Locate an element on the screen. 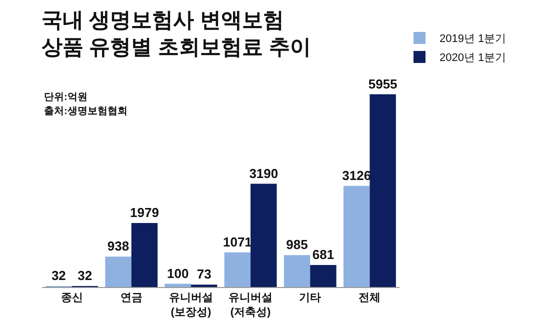  annotation: 단위:억원 is located at coordinates (66, 97).